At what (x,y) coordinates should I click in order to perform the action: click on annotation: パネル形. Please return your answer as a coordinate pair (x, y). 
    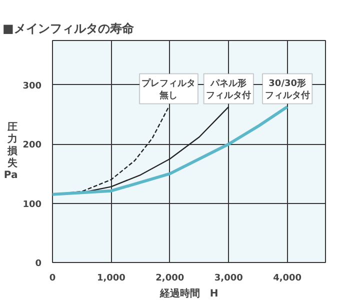
    Looking at the image, I should click on (228, 83).